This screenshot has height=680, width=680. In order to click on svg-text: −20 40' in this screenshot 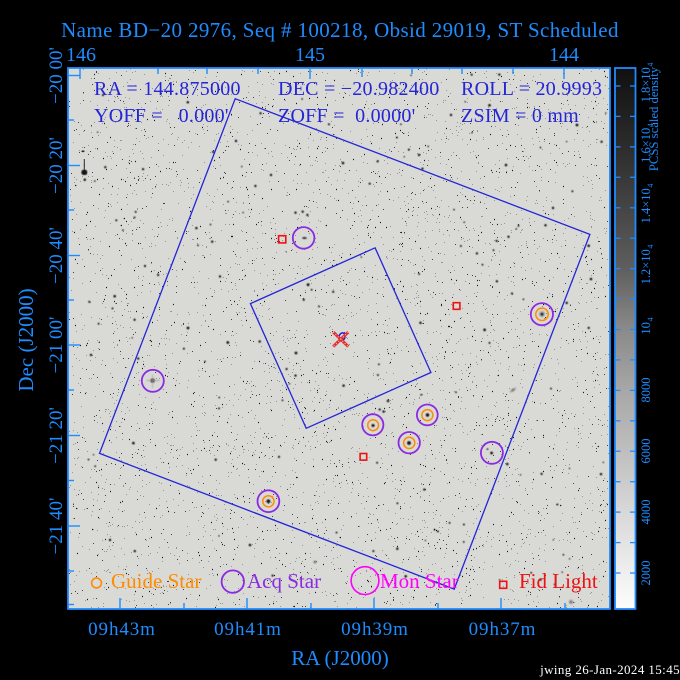, I will do `click(56, 255)`.